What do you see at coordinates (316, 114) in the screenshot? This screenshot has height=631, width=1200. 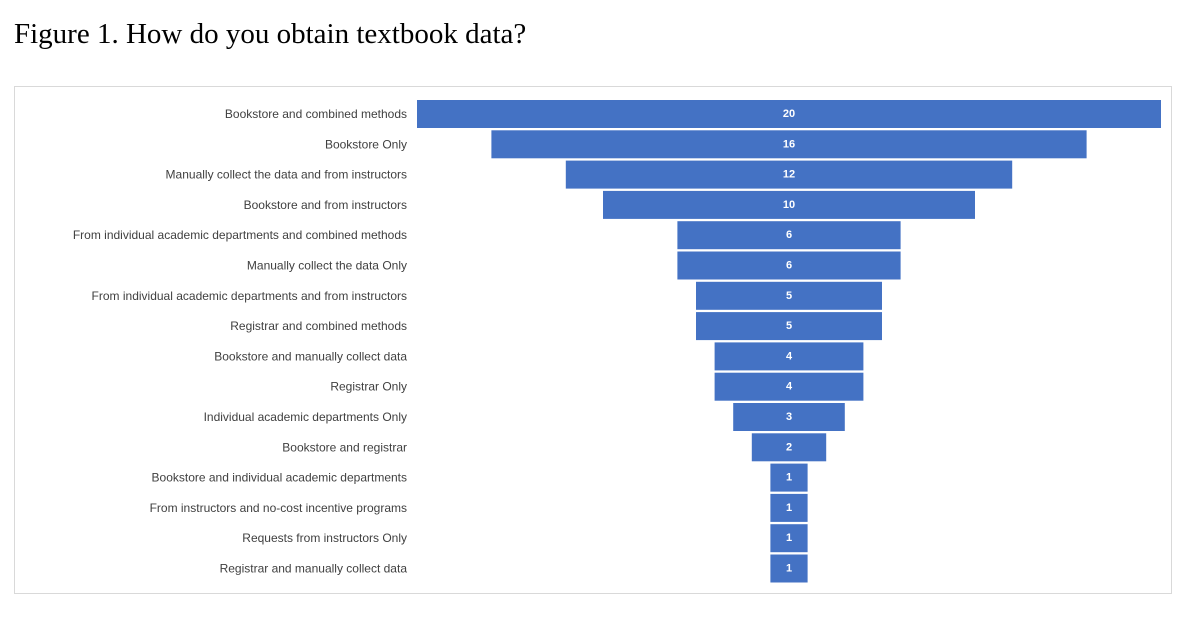 I see `category-label: Bookstore and combined methods` at bounding box center [316, 114].